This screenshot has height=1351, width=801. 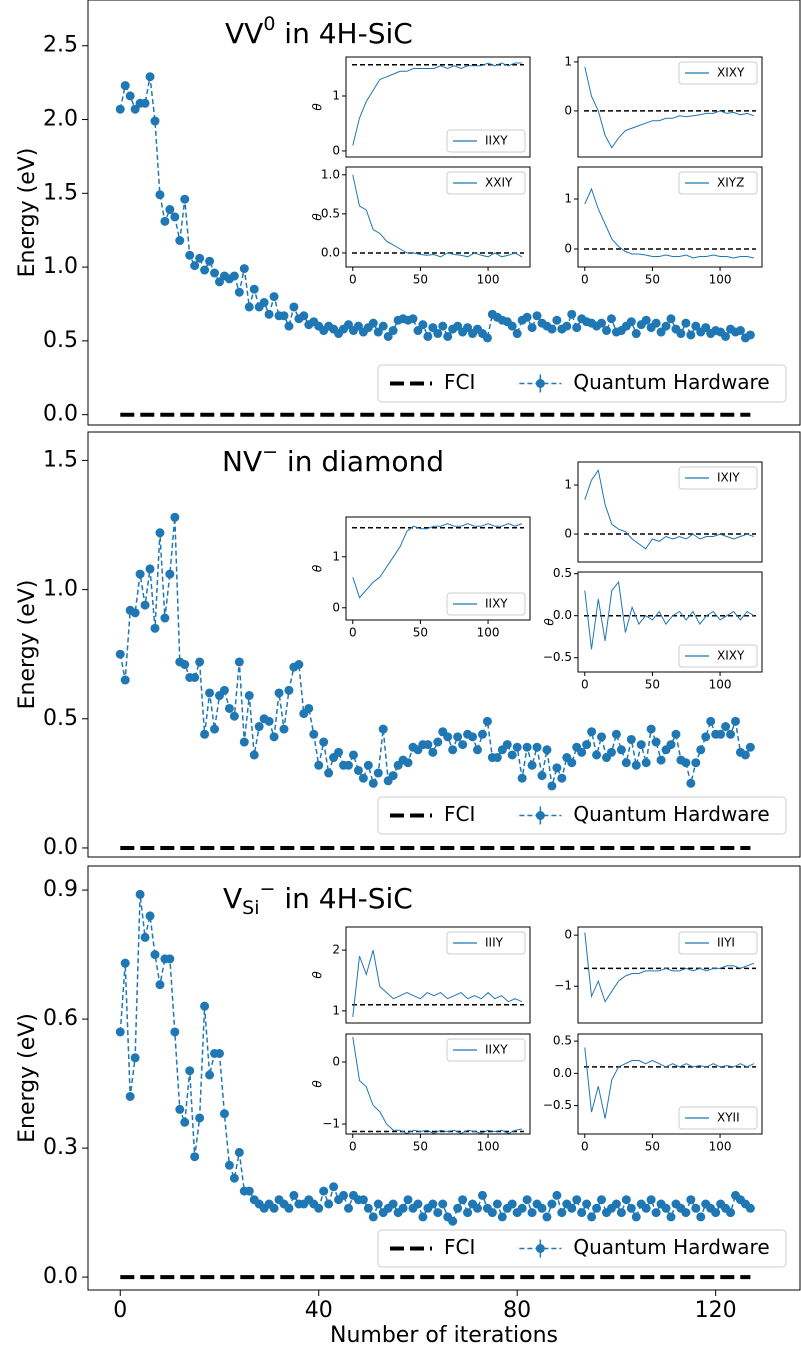 What do you see at coordinates (499, 183) in the screenshot?
I see `inset-legend-label: XXIY` at bounding box center [499, 183].